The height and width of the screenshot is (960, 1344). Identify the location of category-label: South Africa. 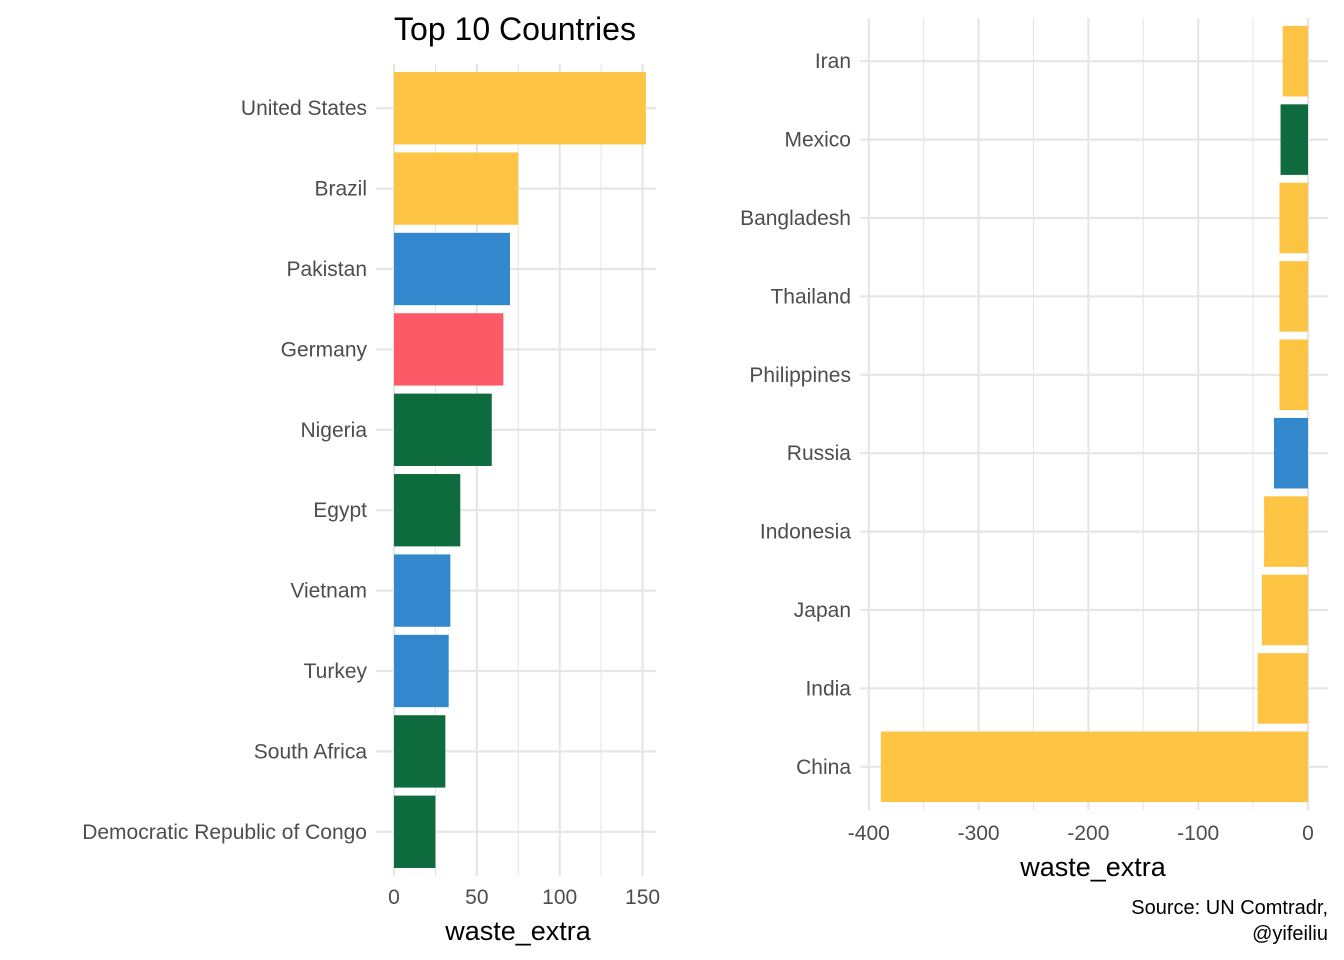
(311, 751).